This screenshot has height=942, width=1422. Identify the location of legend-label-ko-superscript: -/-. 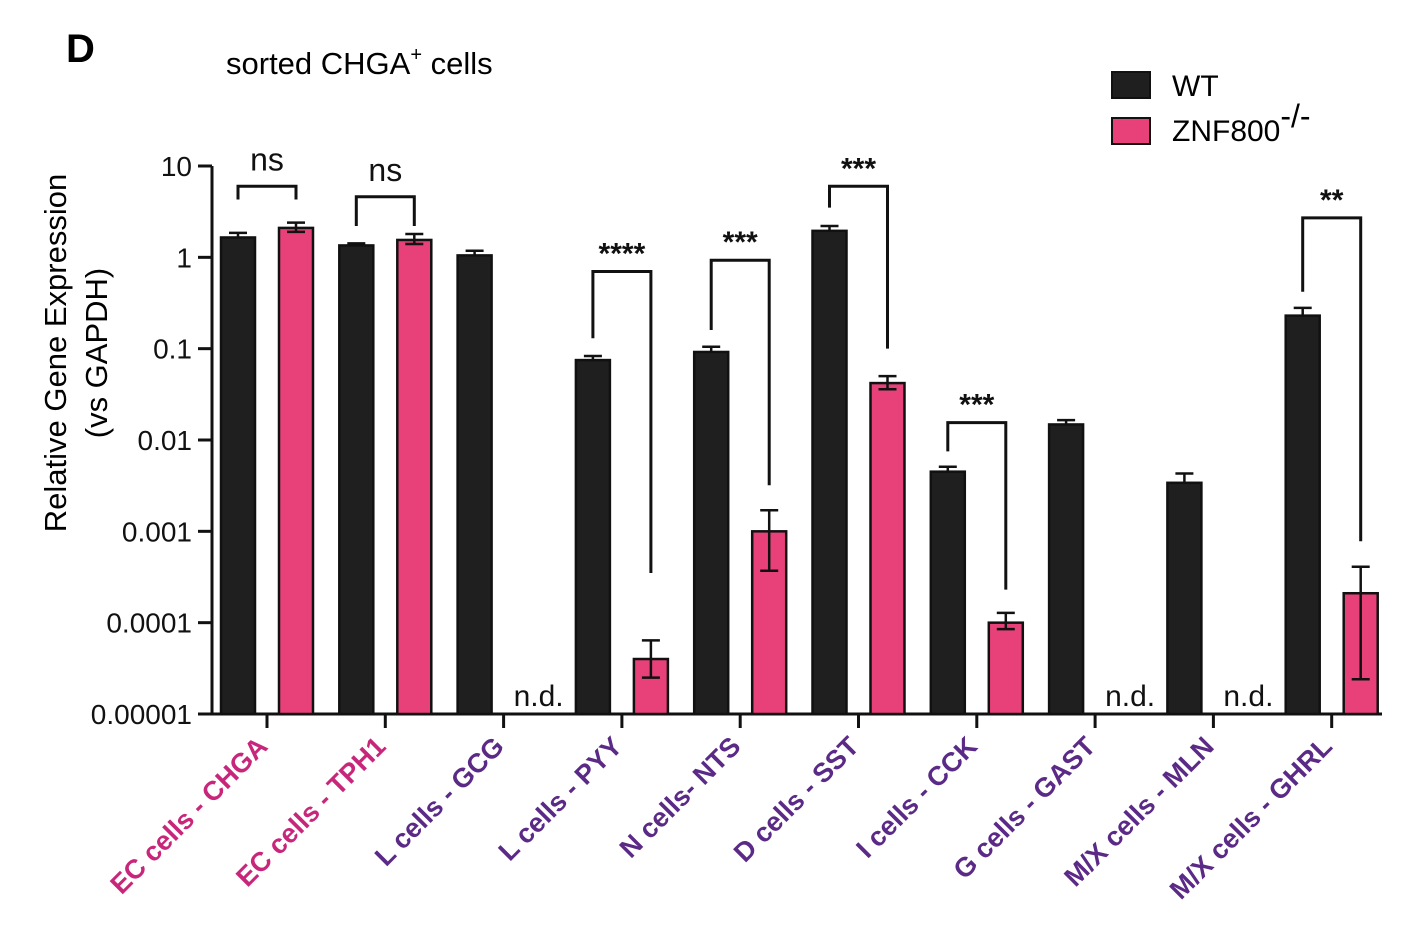
(1295, 116).